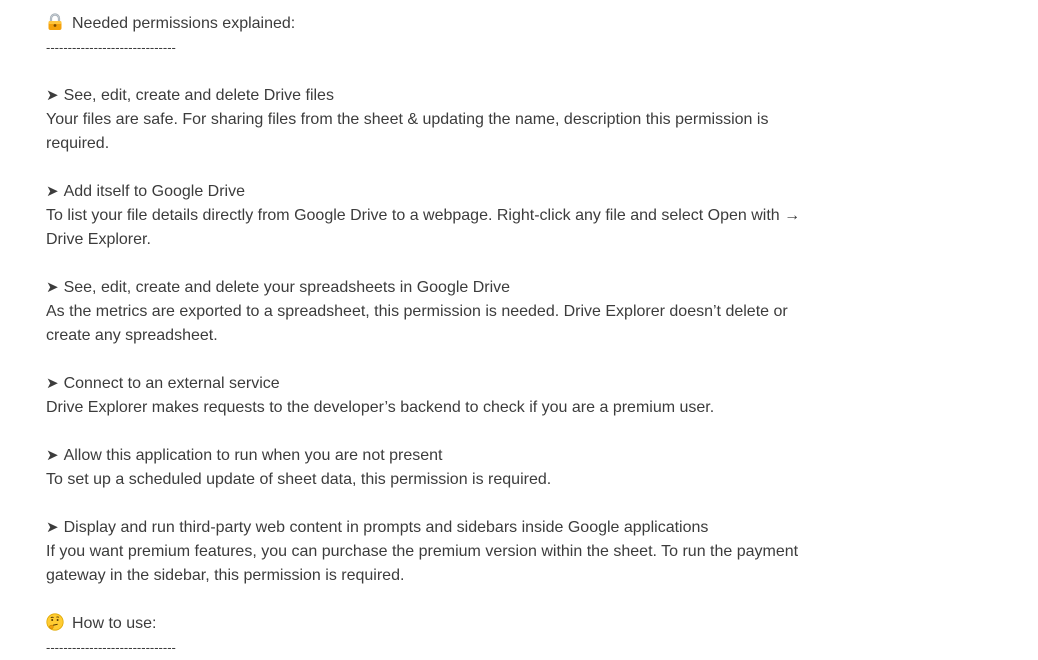  What do you see at coordinates (436, 24) in the screenshot?
I see `permissions-heading: Needed permissions explained:` at bounding box center [436, 24].